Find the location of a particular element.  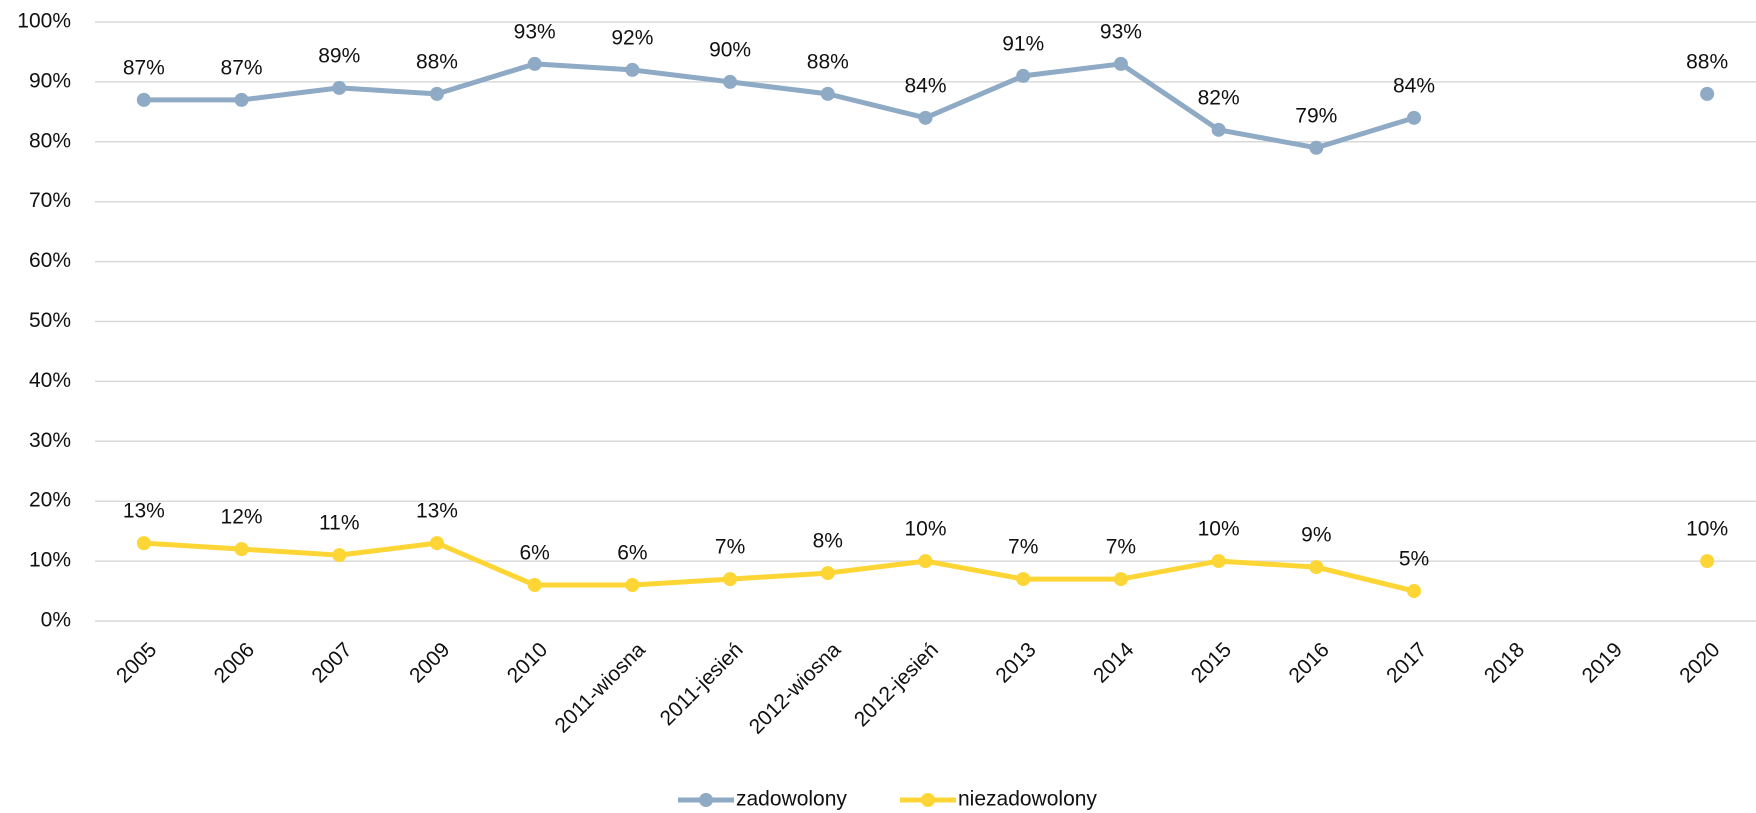

y-tick-label: 40% is located at coordinates (50, 380).